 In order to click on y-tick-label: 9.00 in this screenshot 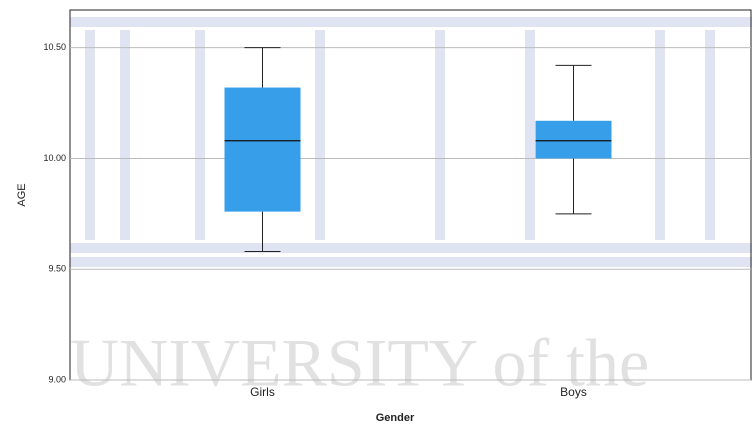, I will do `click(57, 379)`.